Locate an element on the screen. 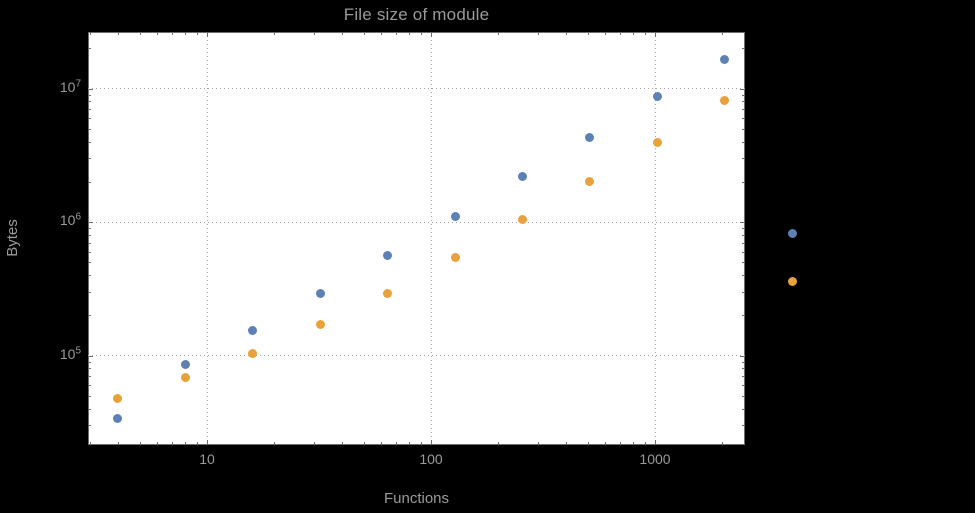  y-tick-label: 105 is located at coordinates (40, 353).